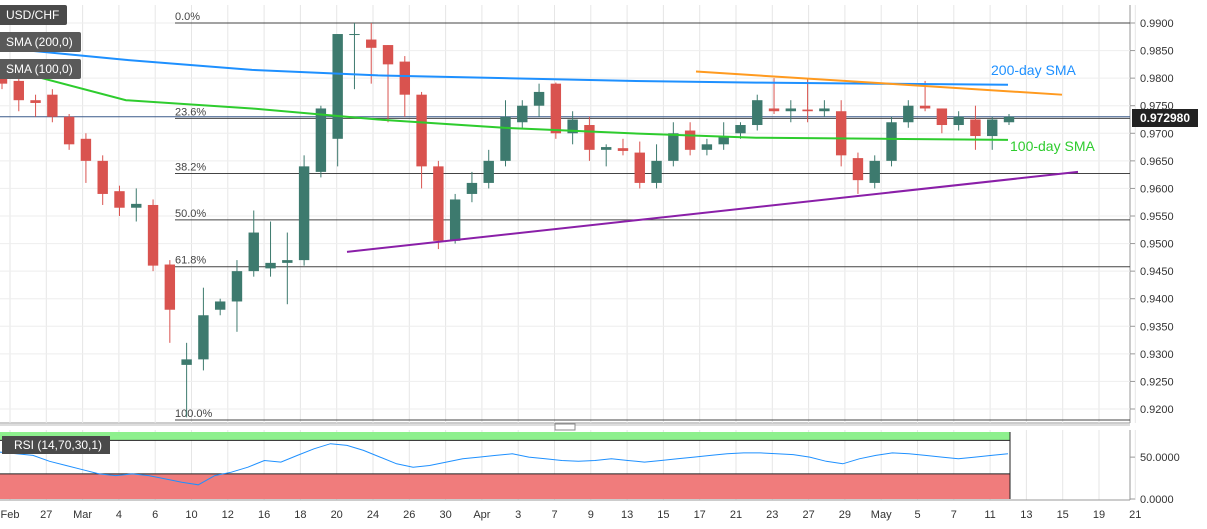 The height and width of the screenshot is (529, 1207). Describe the element at coordinates (989, 515) in the screenshot. I see `x-tick-label: 11` at that location.